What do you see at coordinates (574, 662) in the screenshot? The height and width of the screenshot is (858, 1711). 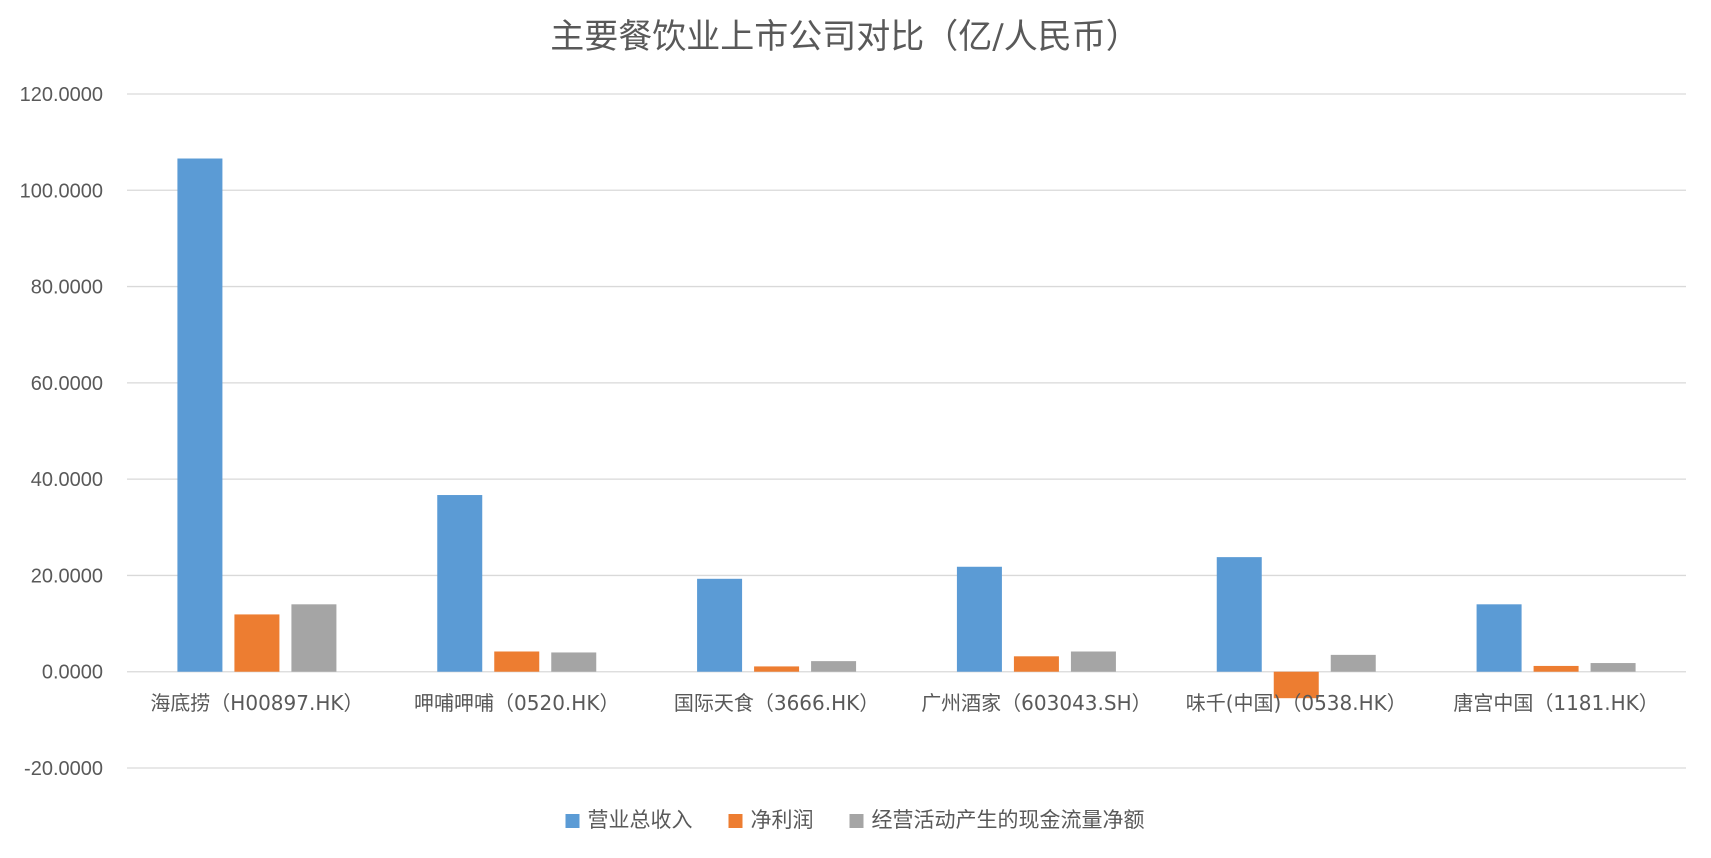 I see `bar-series2-cat1` at bounding box center [574, 662].